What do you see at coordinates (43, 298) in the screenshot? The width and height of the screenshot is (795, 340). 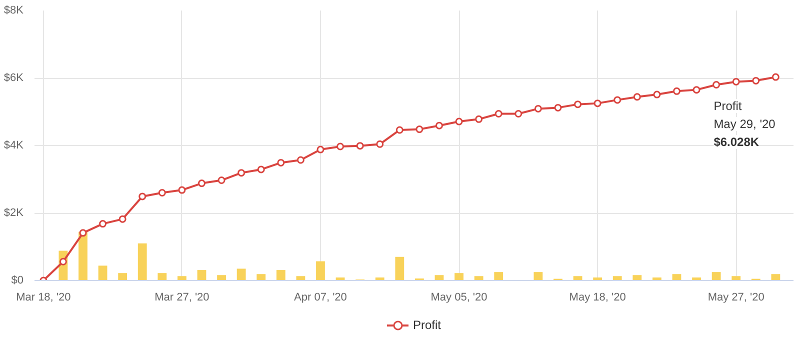 I see `x-tick-label: Mar 18, '20` at bounding box center [43, 298].